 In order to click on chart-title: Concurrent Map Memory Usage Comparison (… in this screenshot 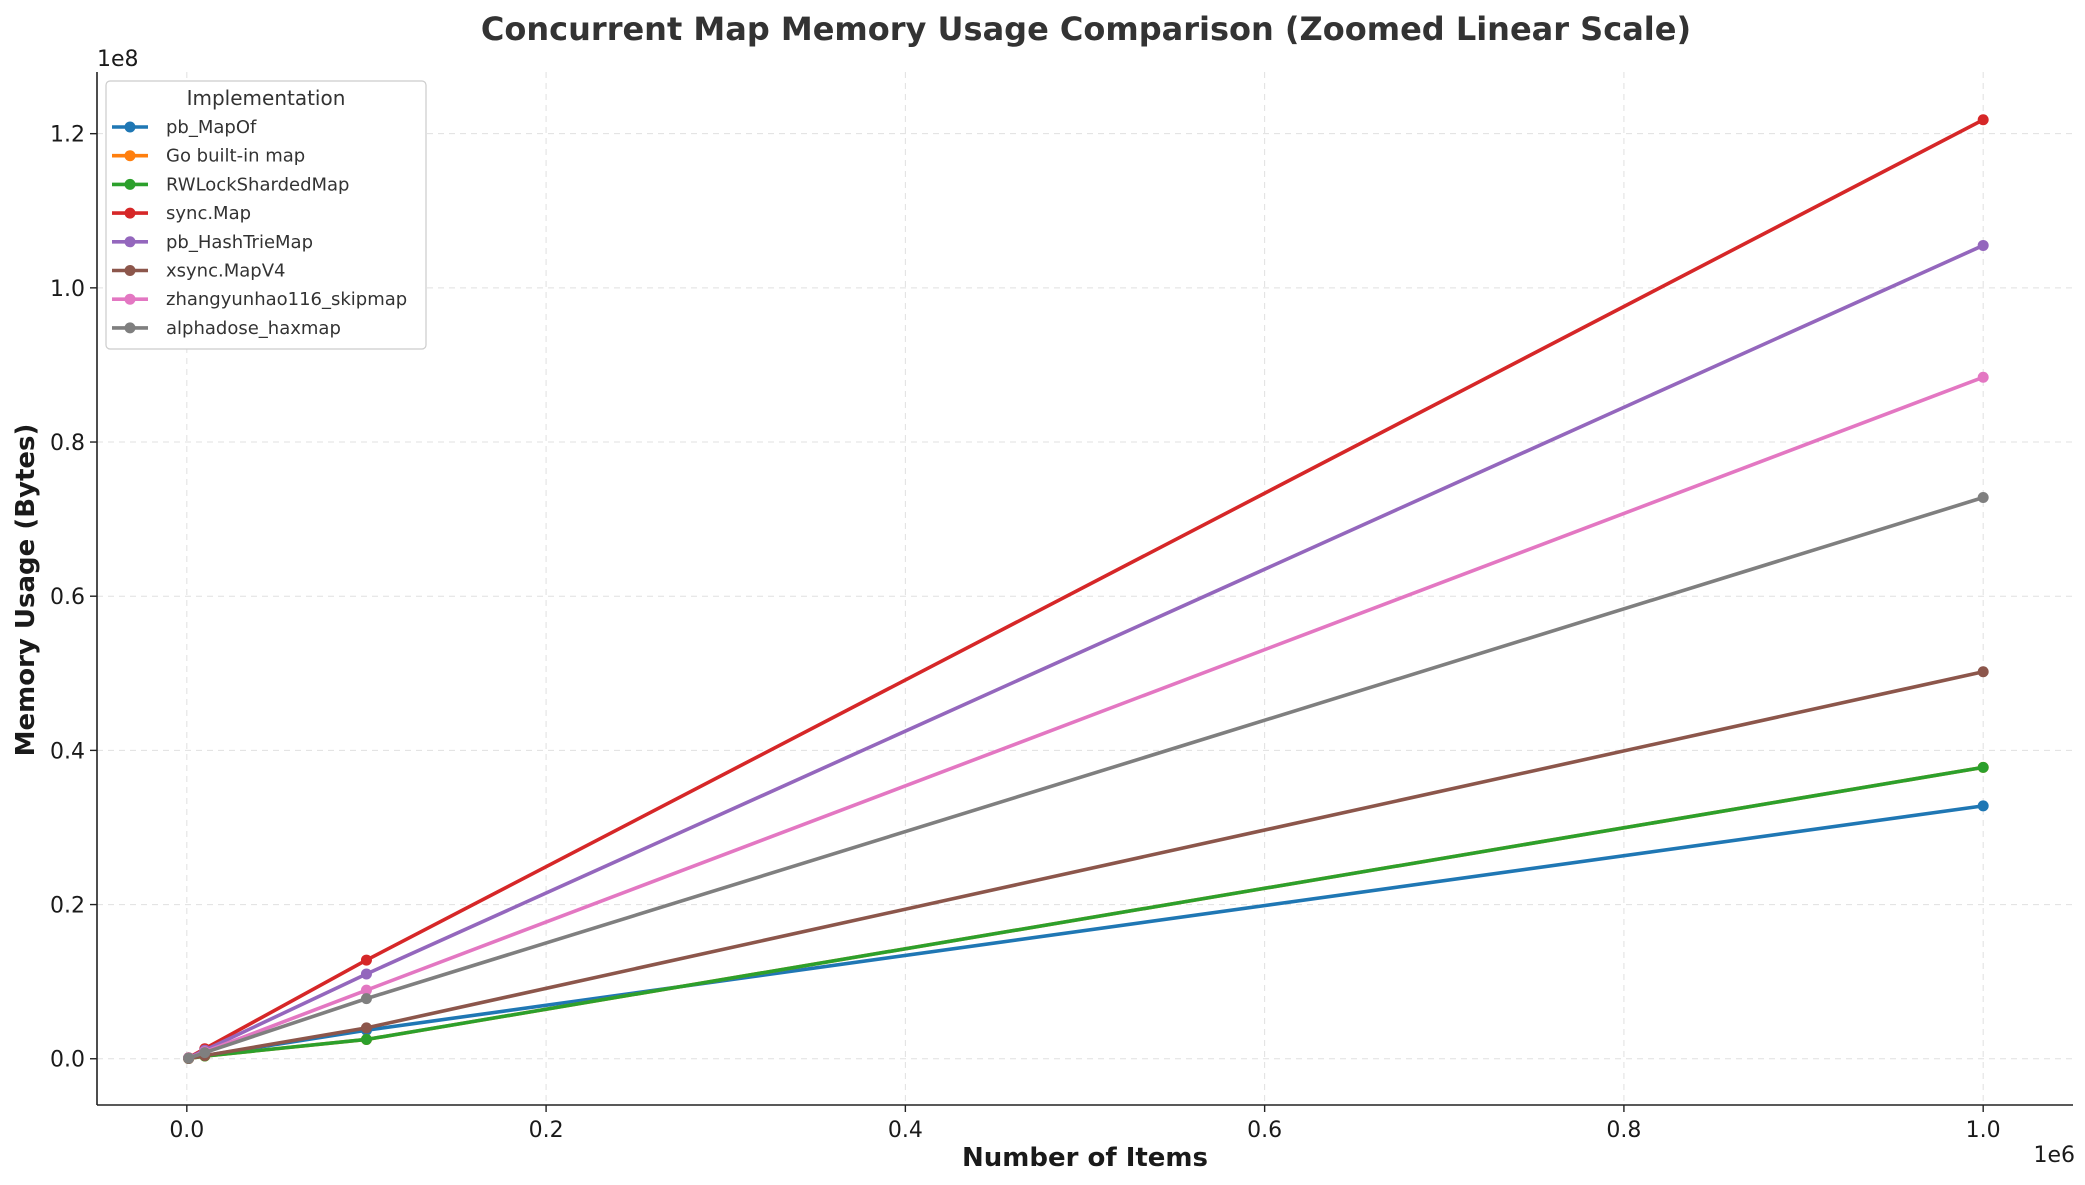, I will do `click(1086, 29)`.